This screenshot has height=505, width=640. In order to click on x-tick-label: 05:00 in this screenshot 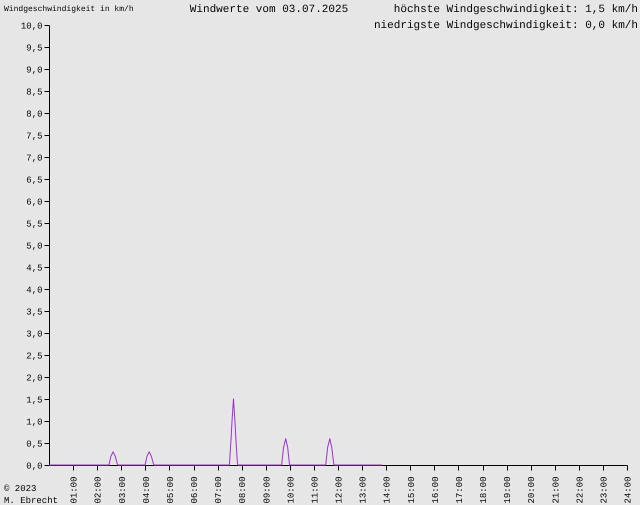, I will do `click(171, 490)`.